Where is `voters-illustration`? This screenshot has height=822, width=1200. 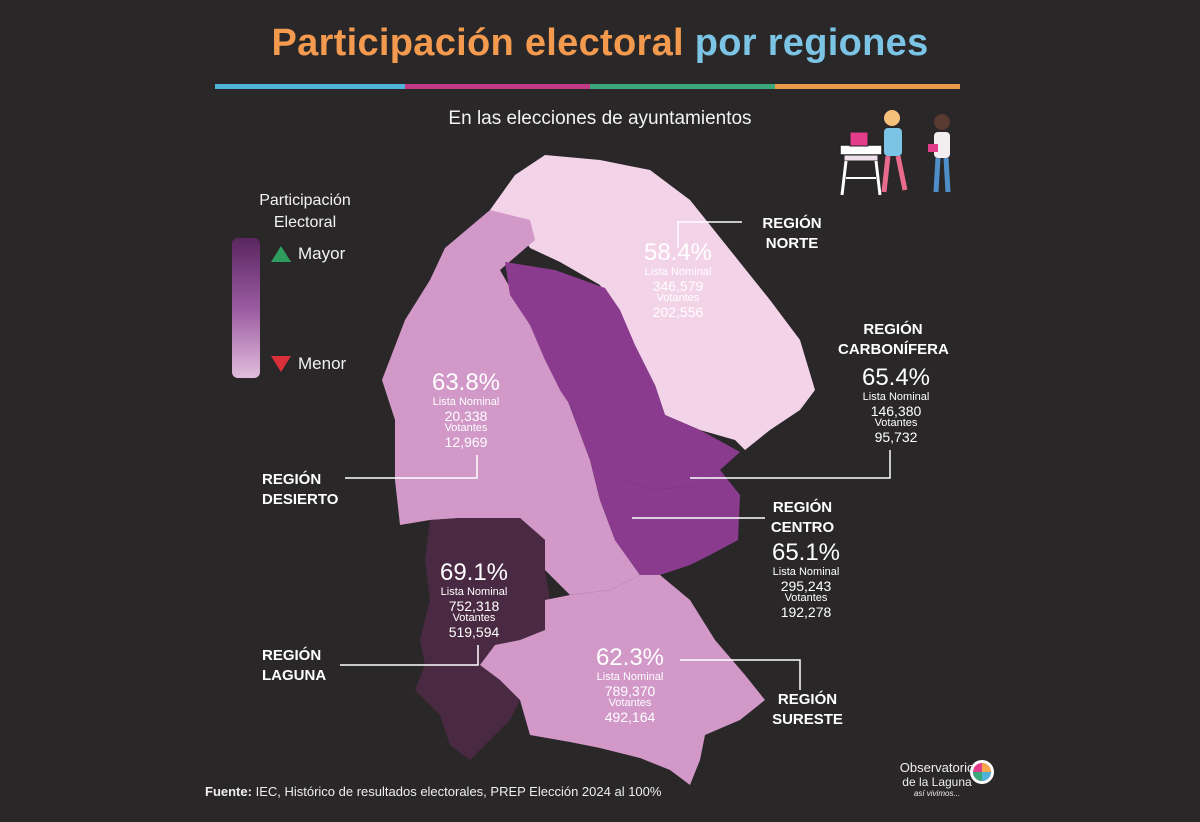
voters-illustration is located at coordinates (895, 153).